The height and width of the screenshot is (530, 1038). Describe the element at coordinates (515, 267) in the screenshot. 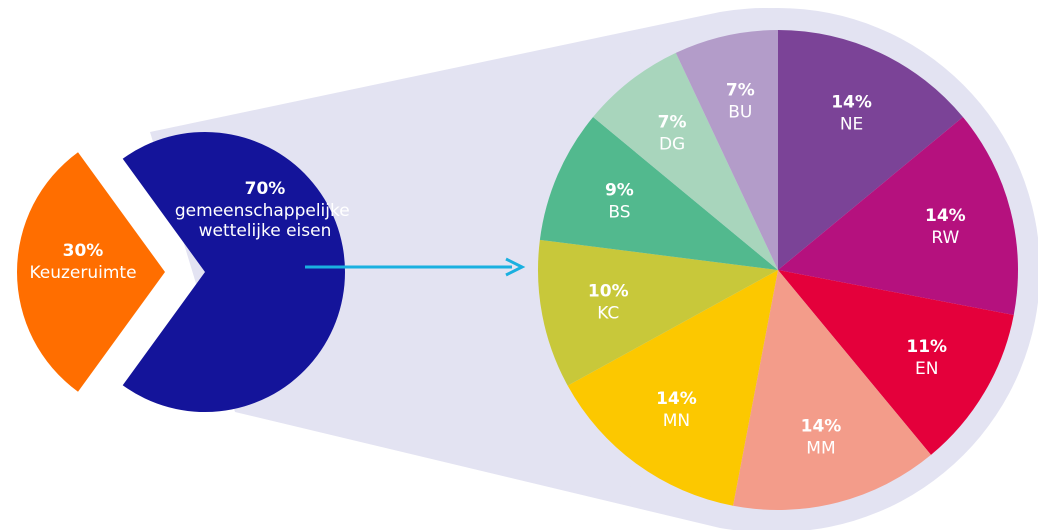

I see `arrow-head` at that location.